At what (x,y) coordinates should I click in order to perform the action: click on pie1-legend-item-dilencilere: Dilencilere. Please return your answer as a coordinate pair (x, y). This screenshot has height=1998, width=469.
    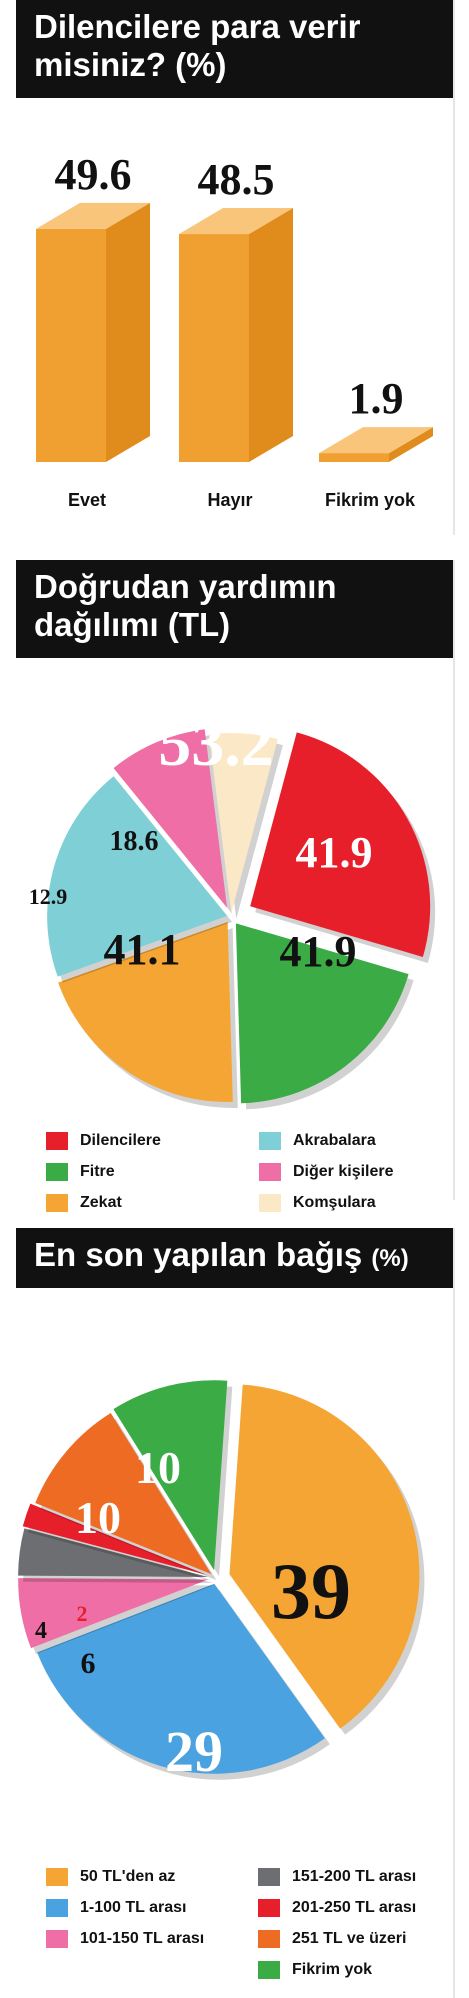
    Looking at the image, I should click on (103, 1141).